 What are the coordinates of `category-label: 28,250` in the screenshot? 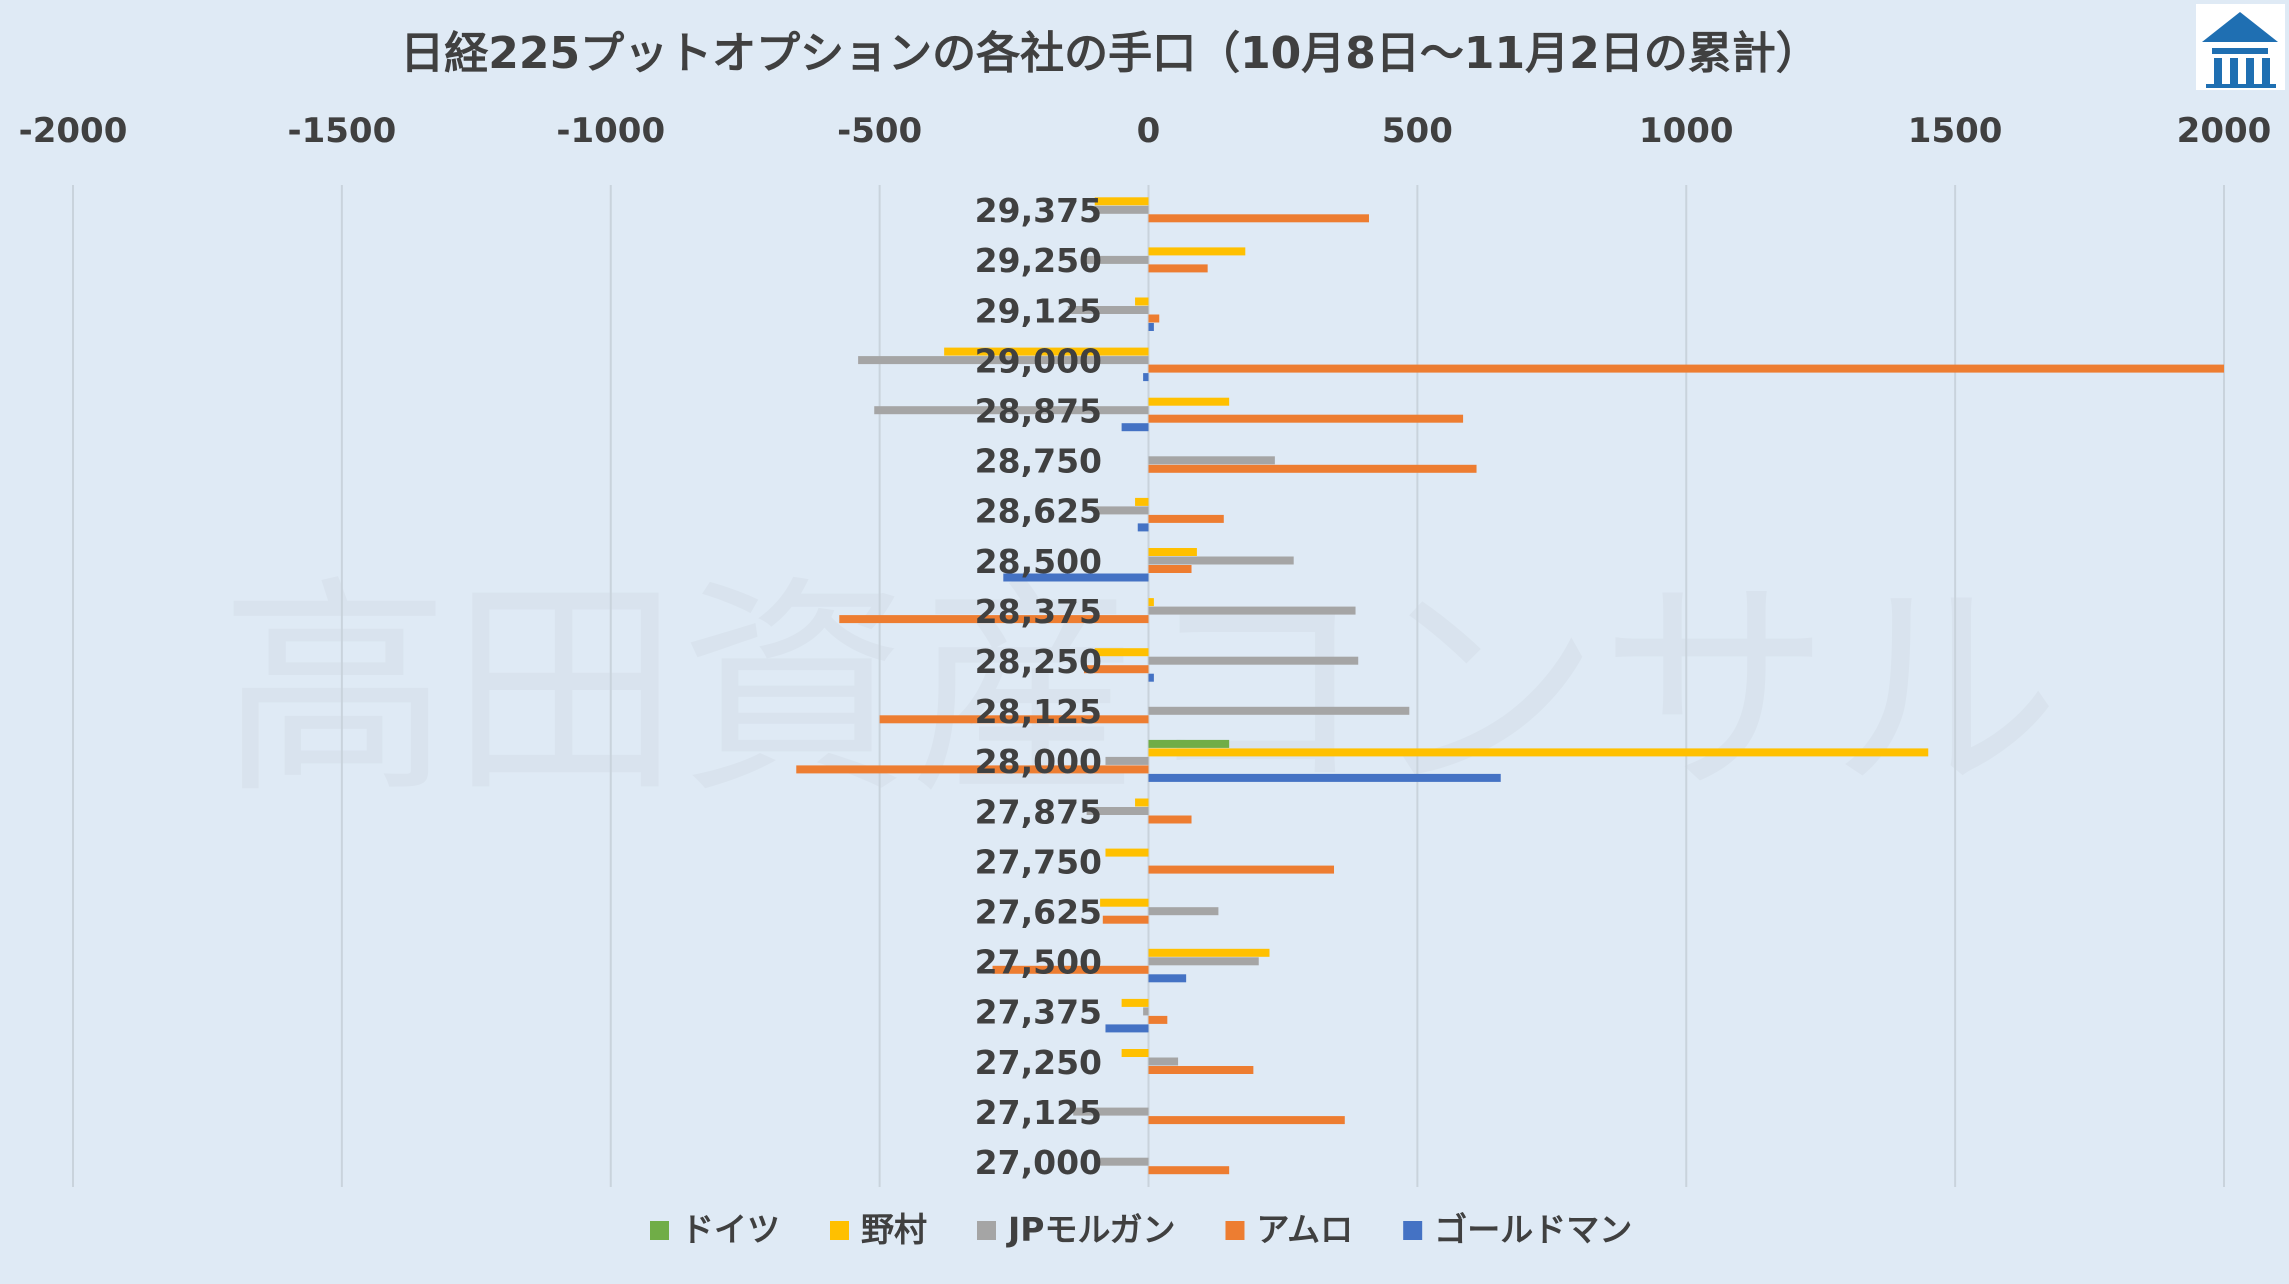 It's located at (1038, 661).